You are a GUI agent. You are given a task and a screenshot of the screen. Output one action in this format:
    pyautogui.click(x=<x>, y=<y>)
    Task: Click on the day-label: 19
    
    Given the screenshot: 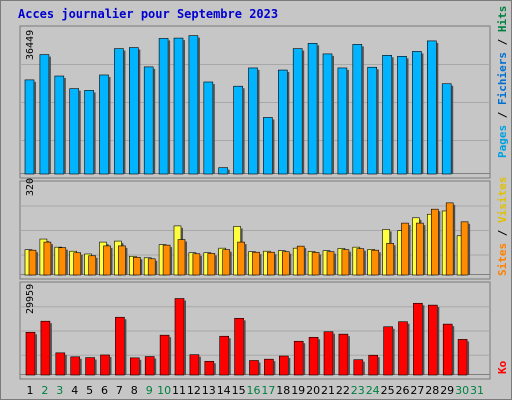 What is the action you would take?
    pyautogui.click(x=298, y=390)
    